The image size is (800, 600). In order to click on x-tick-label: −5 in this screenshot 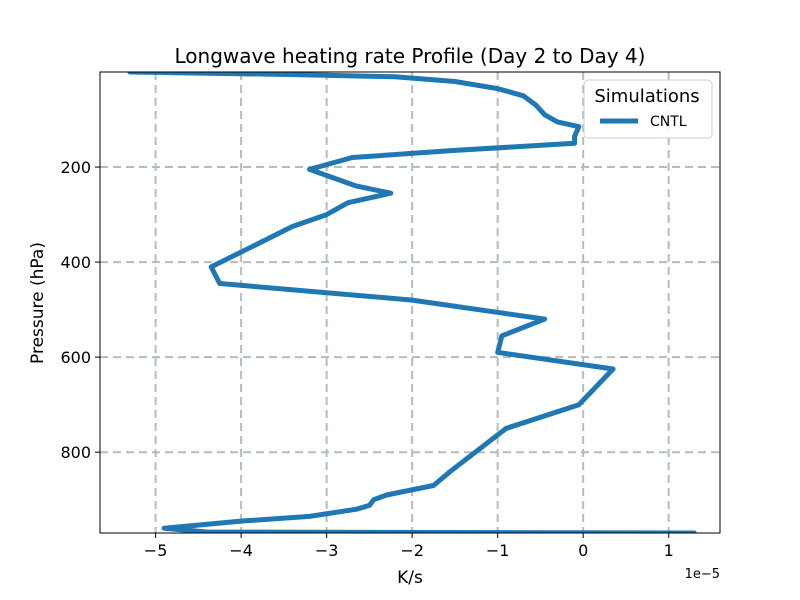, I will do `click(156, 550)`.